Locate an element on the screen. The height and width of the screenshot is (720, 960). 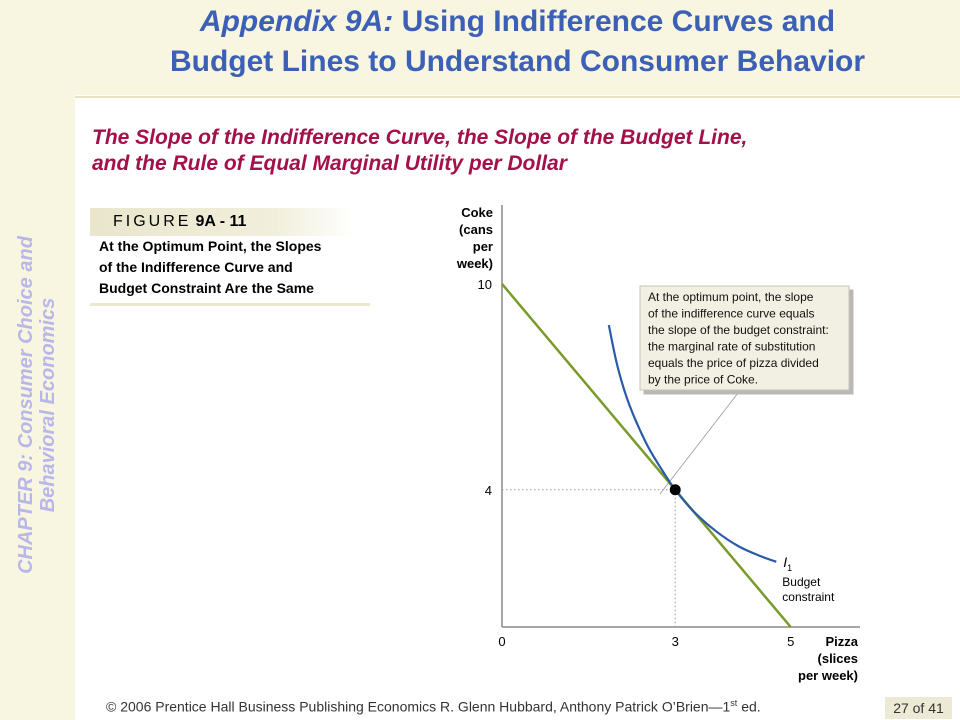
figure-label-band is located at coordinates (222, 222).